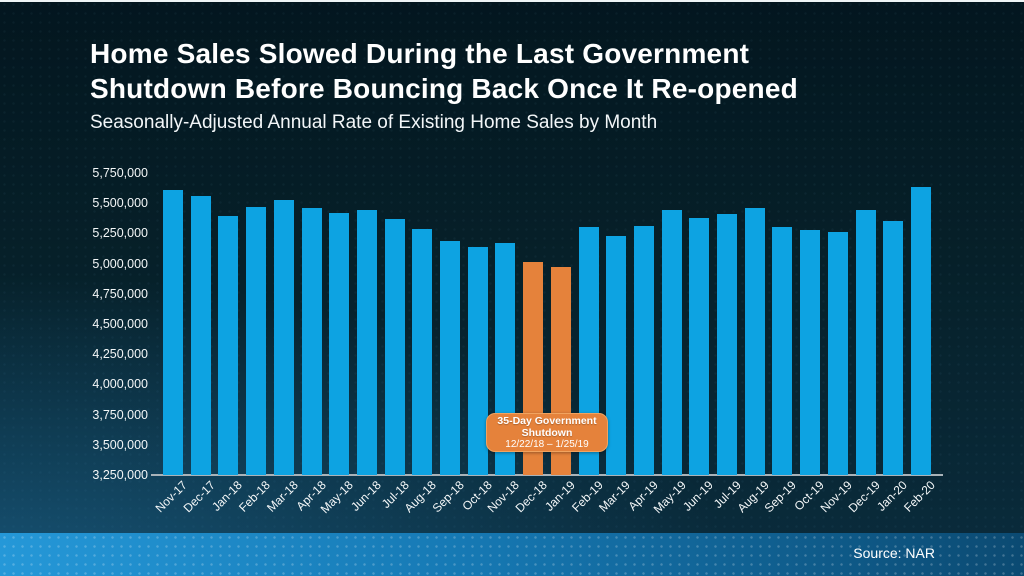 The image size is (1024, 576). Describe the element at coordinates (120, 444) in the screenshot. I see `y-axis-label: 3,500,000` at that location.